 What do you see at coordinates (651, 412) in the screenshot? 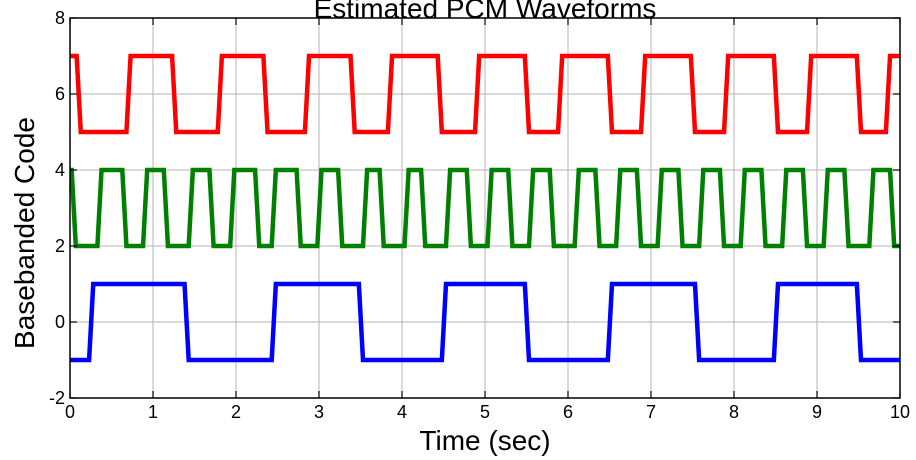
I see `x-tick-label: 7` at bounding box center [651, 412].